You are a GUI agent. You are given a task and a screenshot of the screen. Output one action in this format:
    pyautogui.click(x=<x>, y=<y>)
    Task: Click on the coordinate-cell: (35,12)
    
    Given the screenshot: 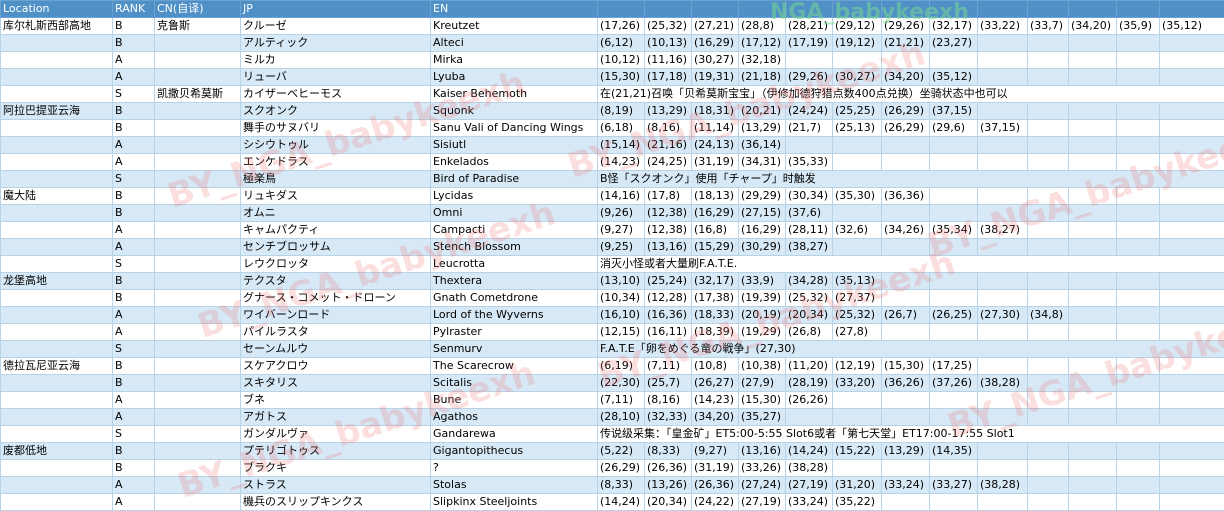 What is the action you would take?
    pyautogui.click(x=953, y=77)
    